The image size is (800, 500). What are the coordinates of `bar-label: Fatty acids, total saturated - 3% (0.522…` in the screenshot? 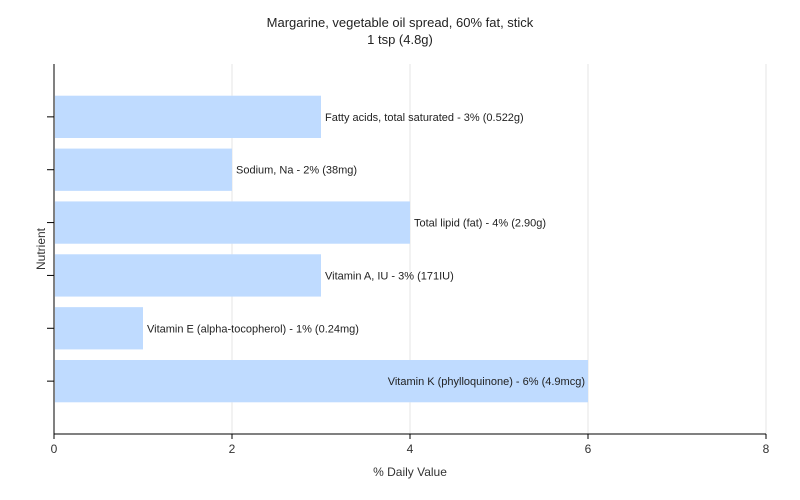 It's located at (424, 118).